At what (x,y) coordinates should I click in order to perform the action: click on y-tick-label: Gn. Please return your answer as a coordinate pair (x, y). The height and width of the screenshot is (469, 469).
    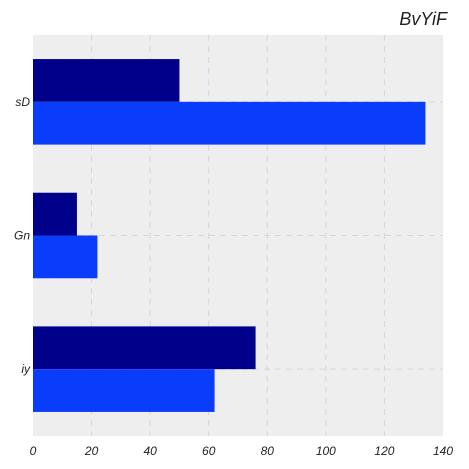
    Looking at the image, I should click on (22, 236).